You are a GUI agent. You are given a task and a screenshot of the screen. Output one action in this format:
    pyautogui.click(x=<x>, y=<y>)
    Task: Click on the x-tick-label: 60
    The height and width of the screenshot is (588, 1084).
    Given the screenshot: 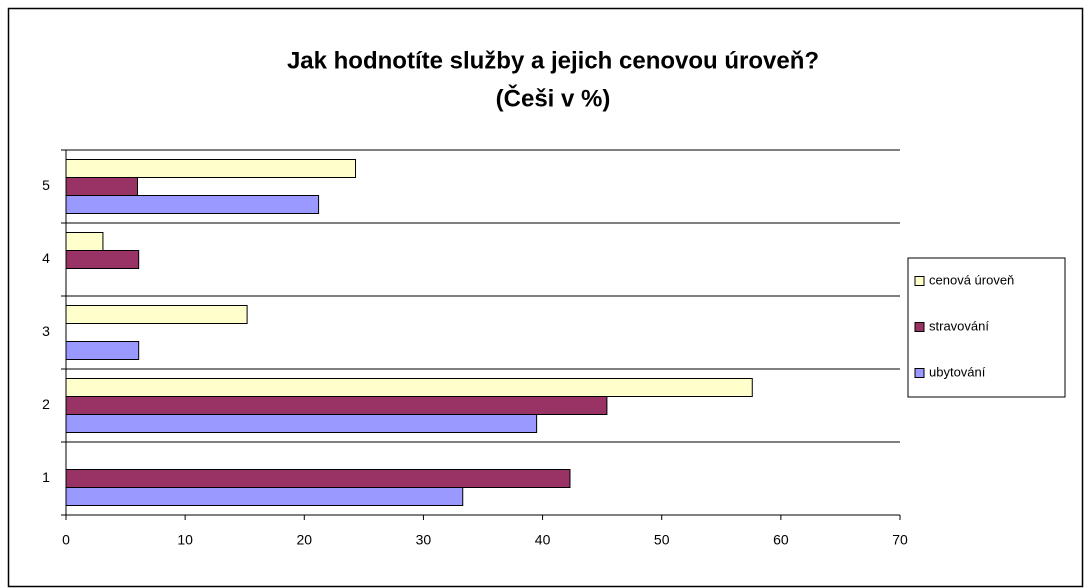 What is the action you would take?
    pyautogui.click(x=781, y=540)
    